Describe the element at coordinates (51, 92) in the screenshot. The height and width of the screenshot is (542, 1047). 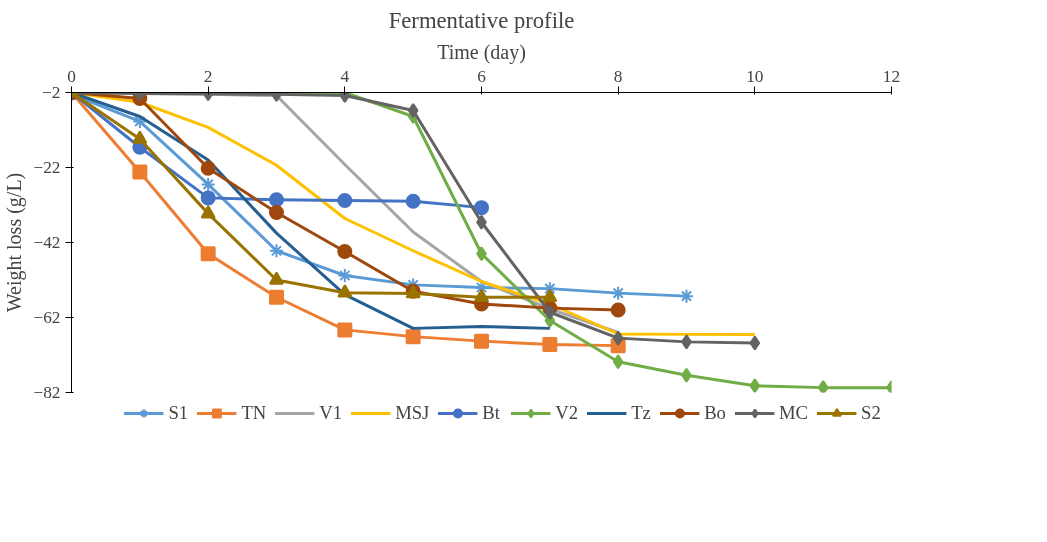
I see `y-tick-label: −2` at that location.